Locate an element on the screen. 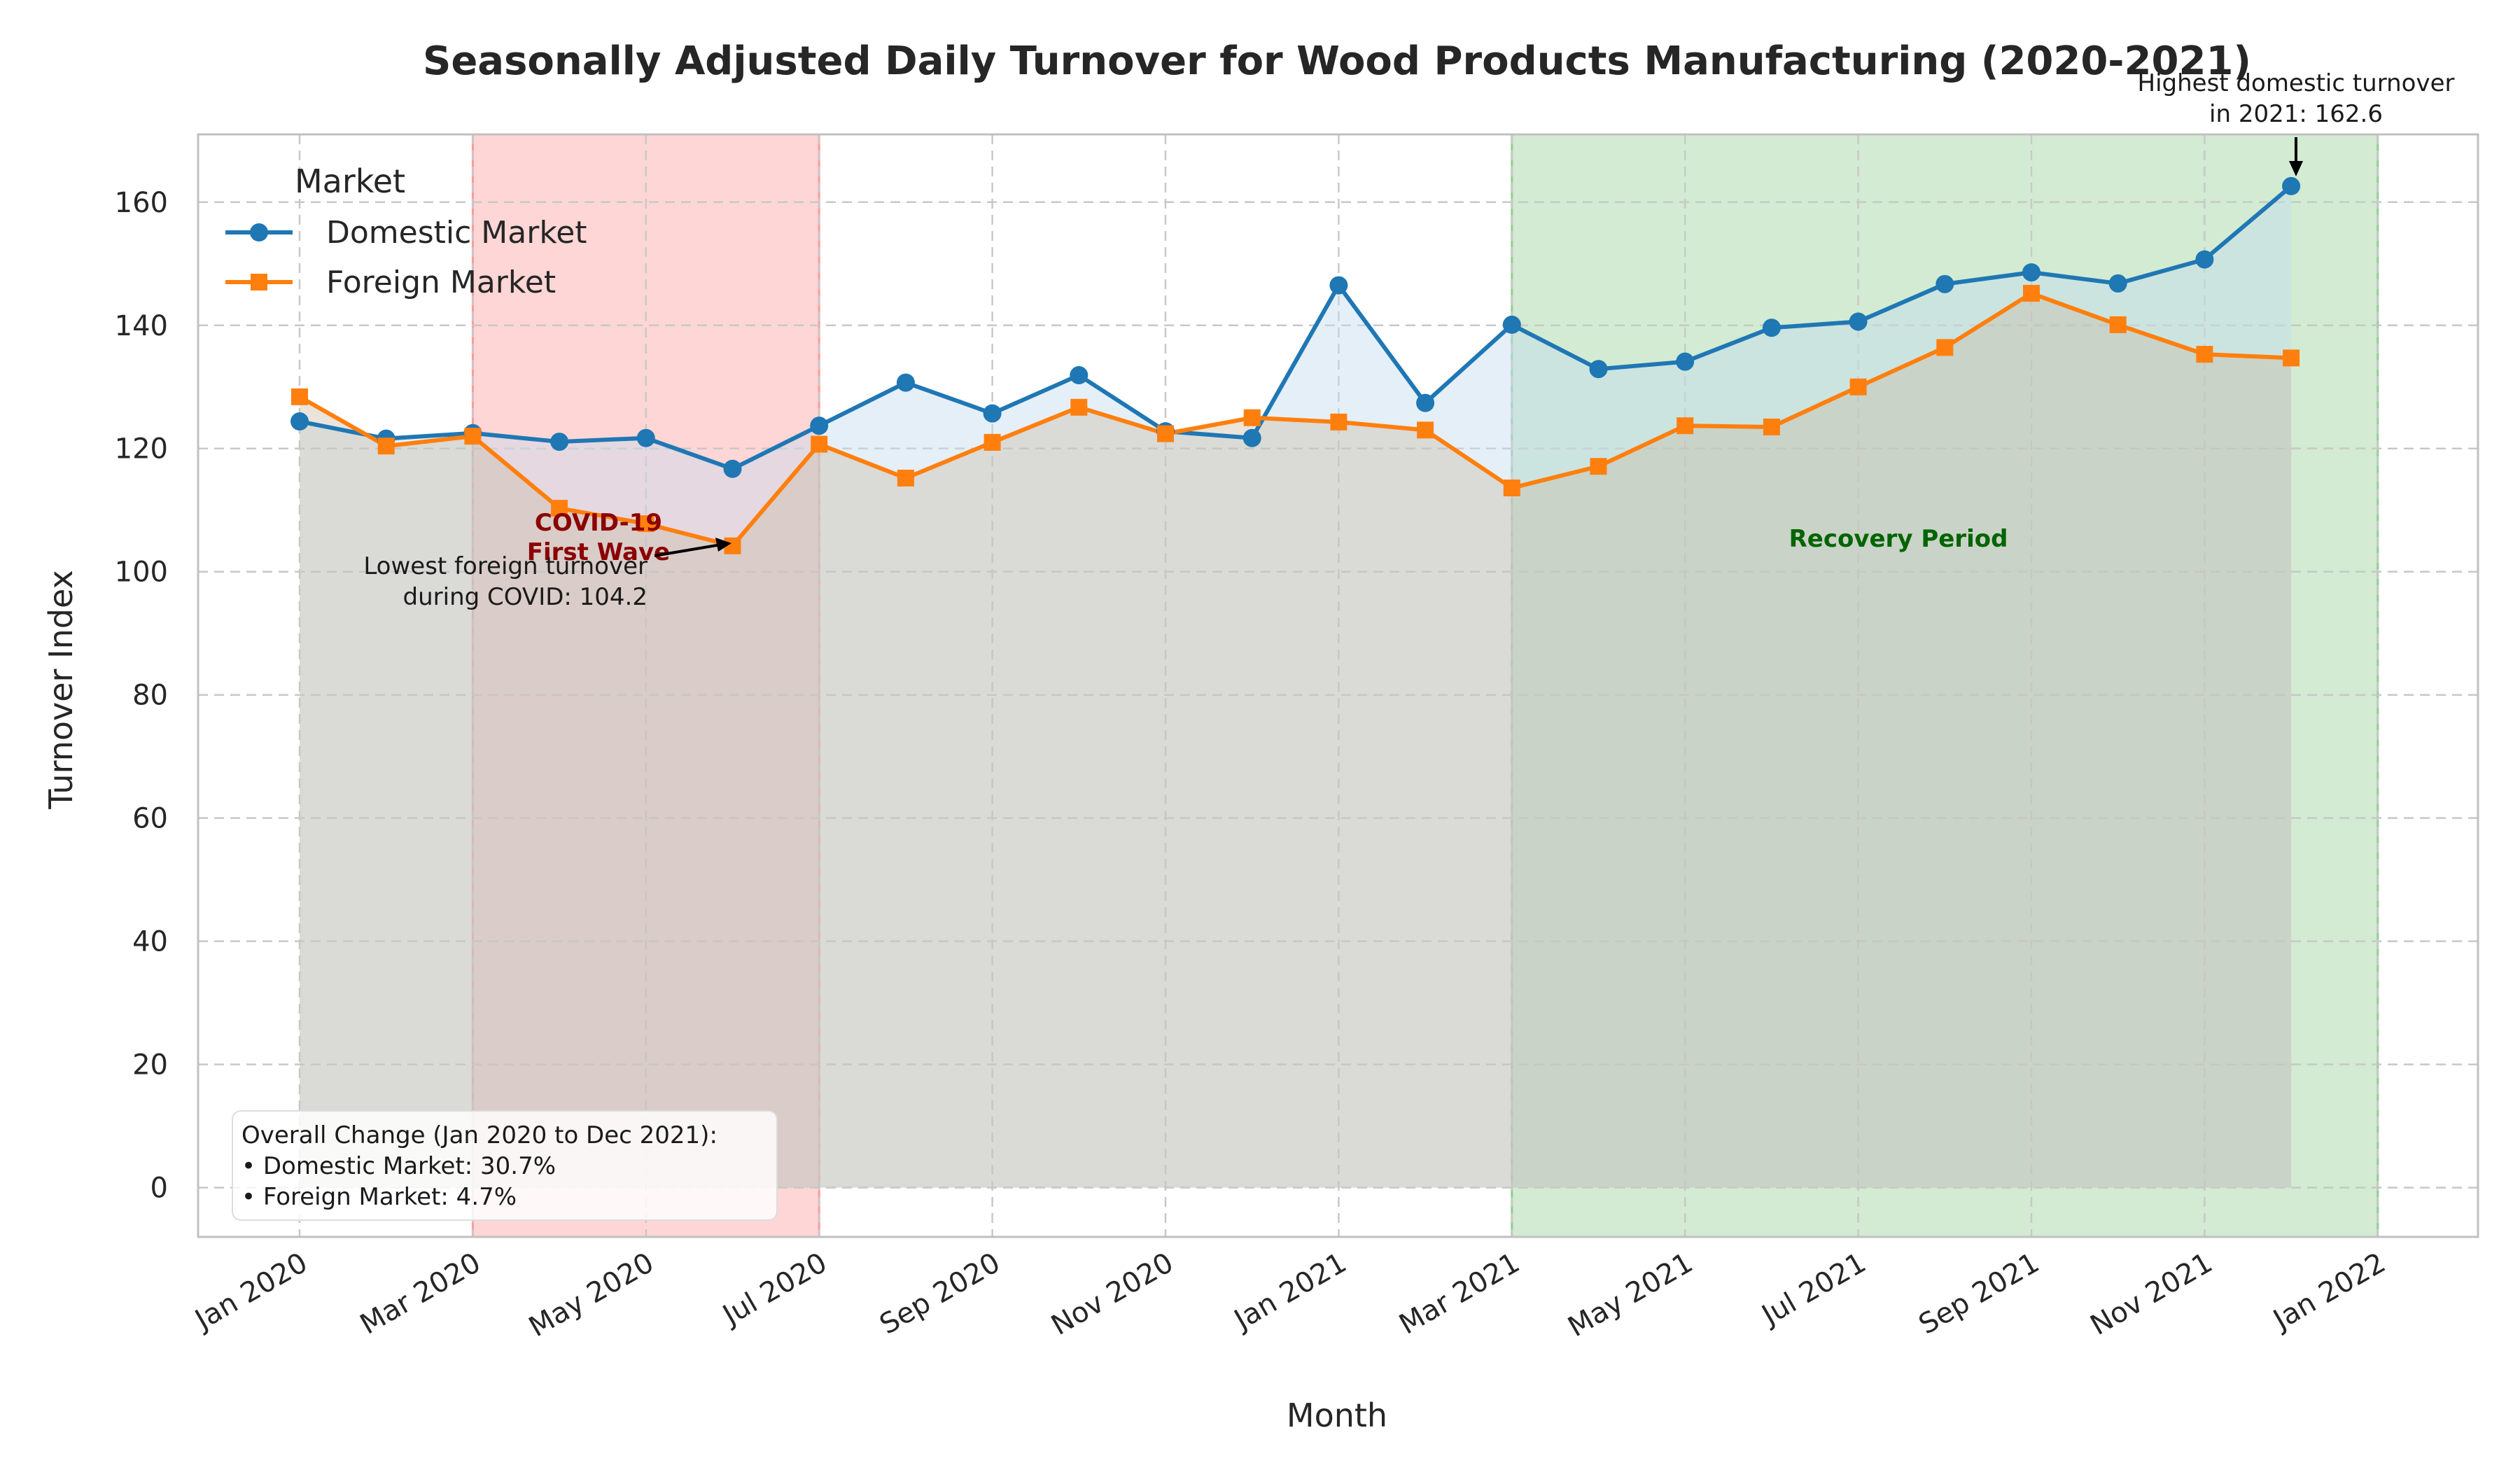 The width and height of the screenshot is (2520, 1470). y-tick-label: 0 is located at coordinates (159, 1188).